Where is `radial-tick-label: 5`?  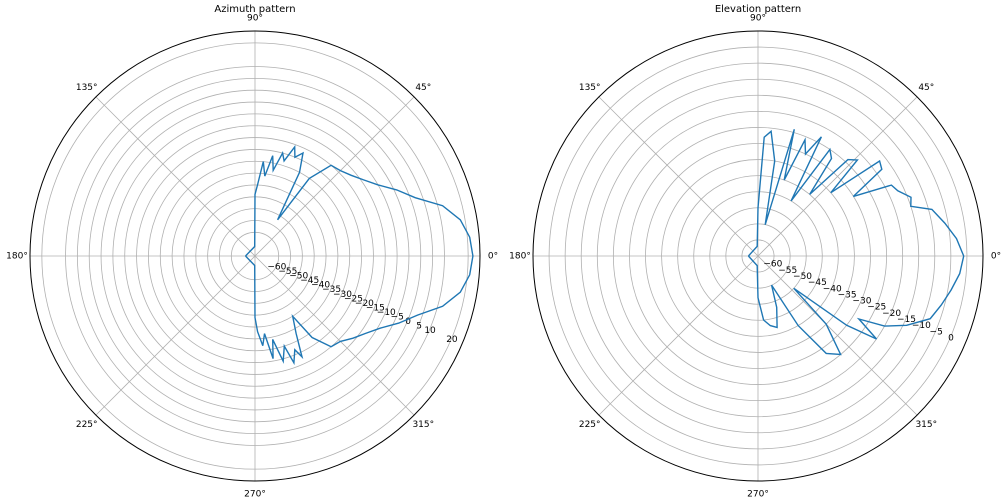
radial-tick-label: 5 is located at coordinates (419, 326).